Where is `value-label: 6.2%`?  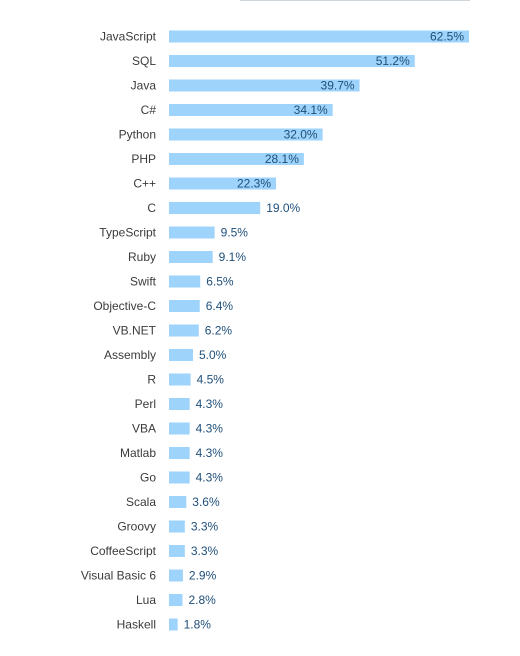 value-label: 6.2% is located at coordinates (219, 331).